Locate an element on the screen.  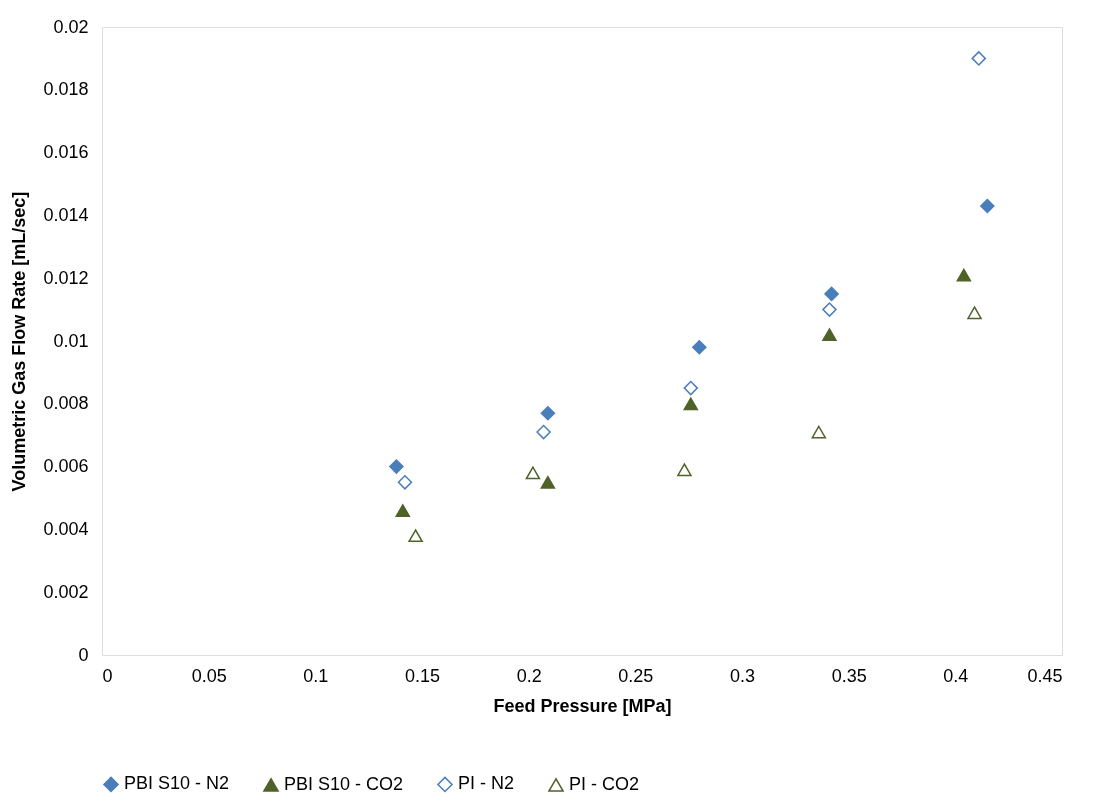
y-tick-label: 0 is located at coordinates (83, 654).